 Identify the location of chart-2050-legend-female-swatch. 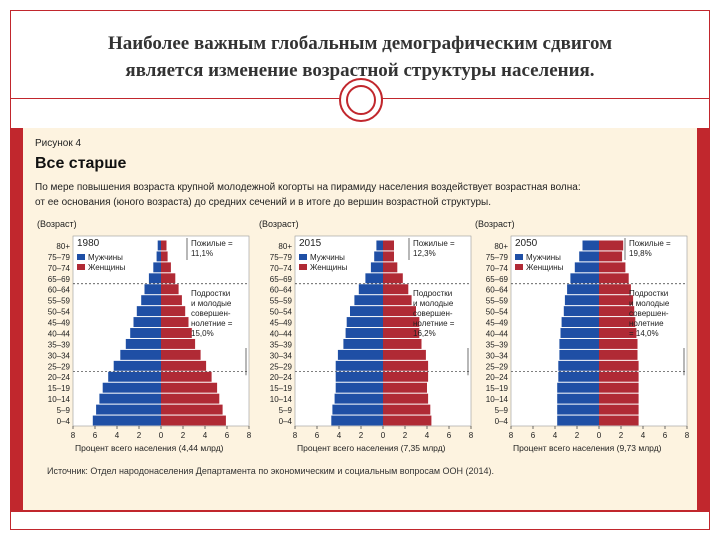
(519, 267).